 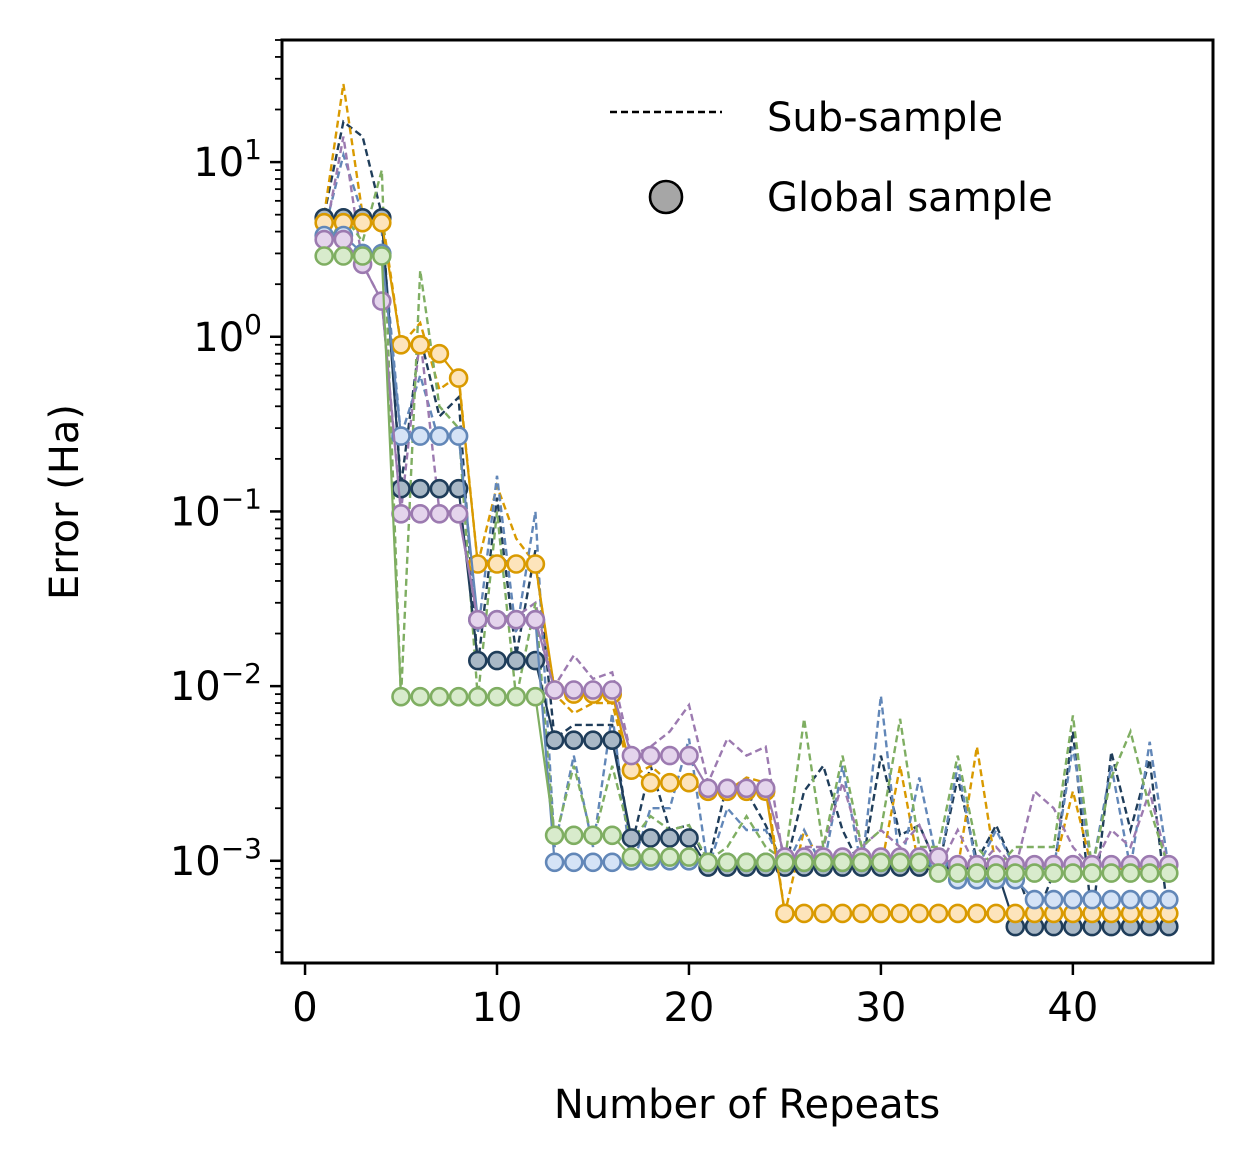 I want to click on y-tick-label: 10⁻², so click(x=216, y=683).